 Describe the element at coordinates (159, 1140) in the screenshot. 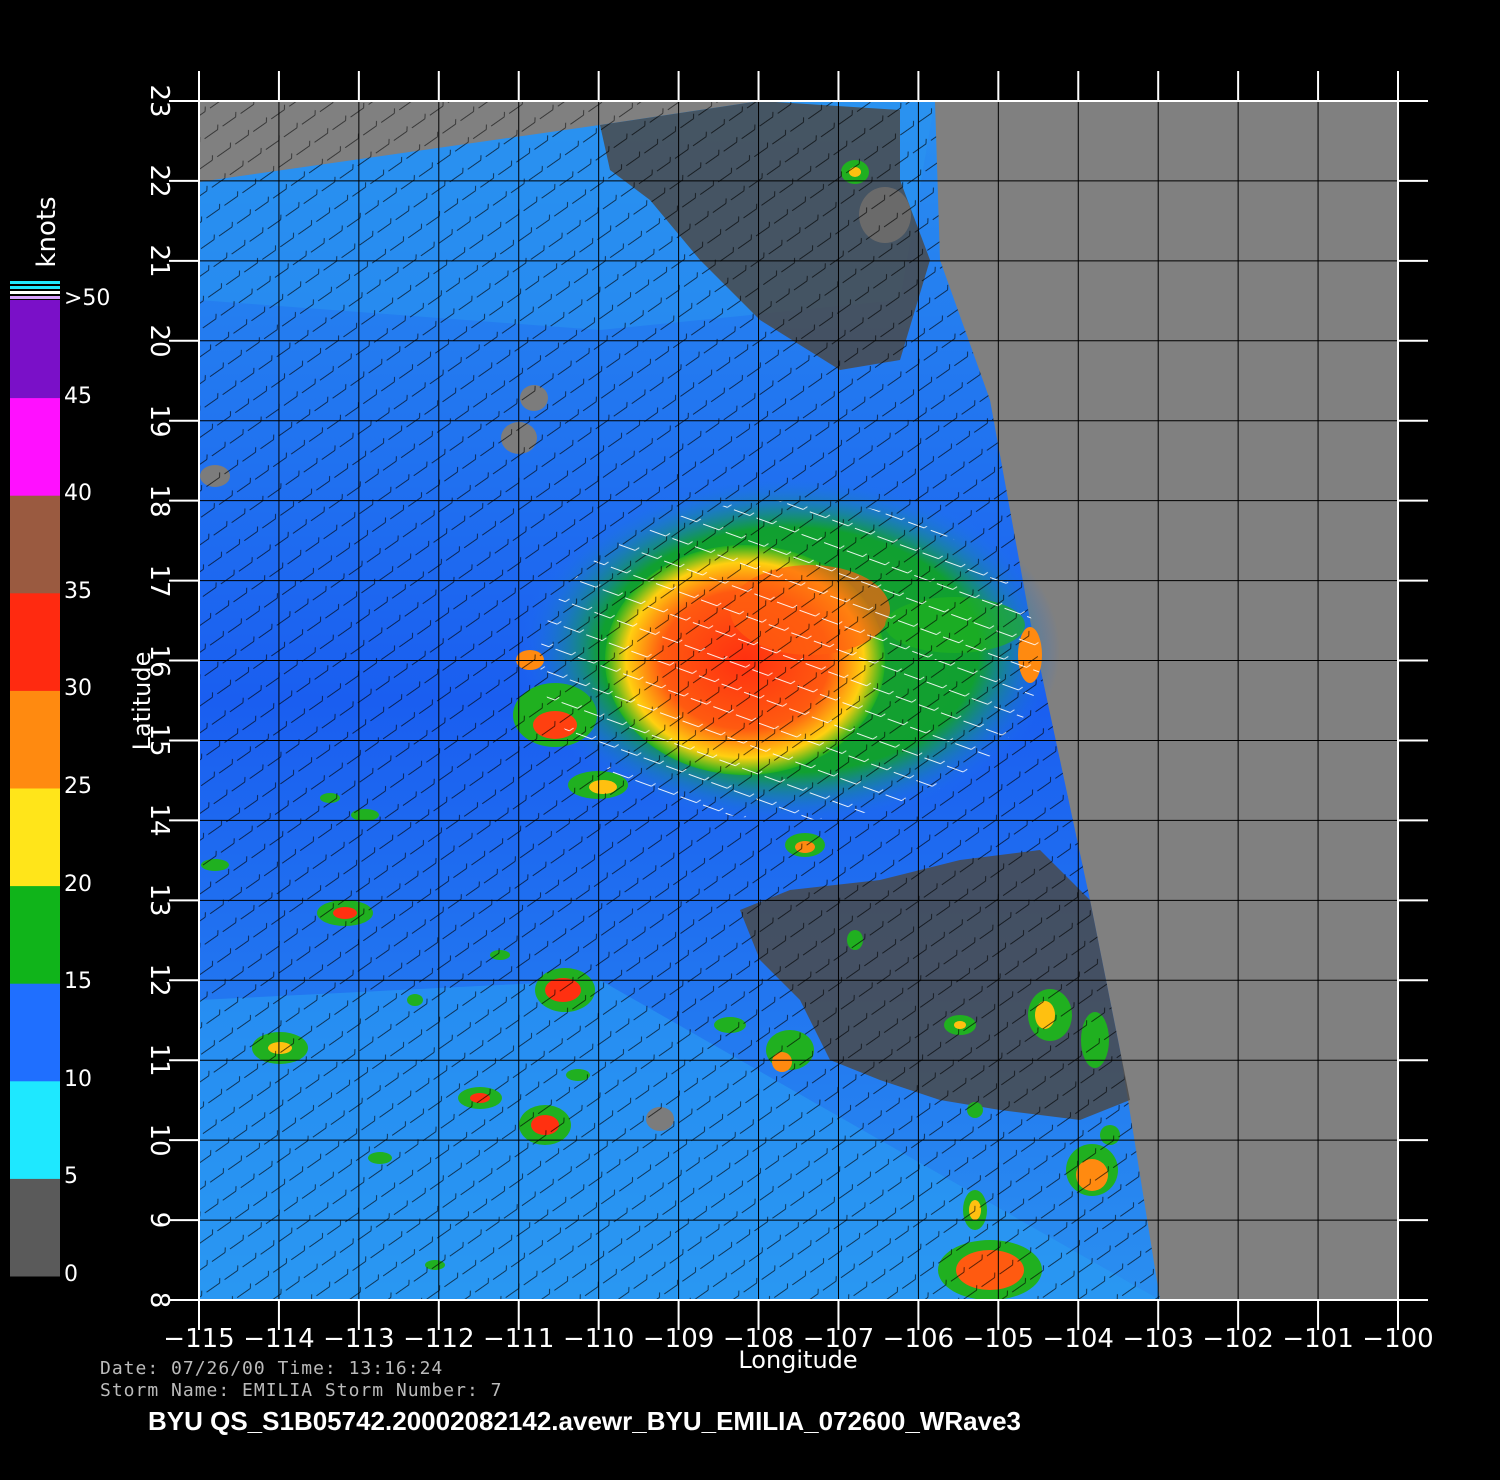

I see `latitude-tick-label: 10` at that location.